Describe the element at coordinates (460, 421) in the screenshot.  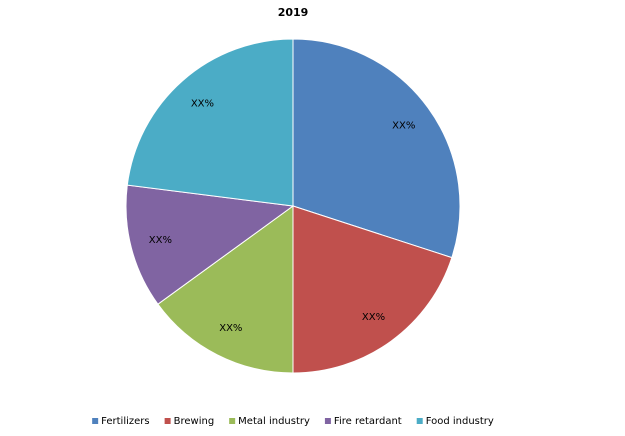
I see `legend-label: Food industry` at that location.